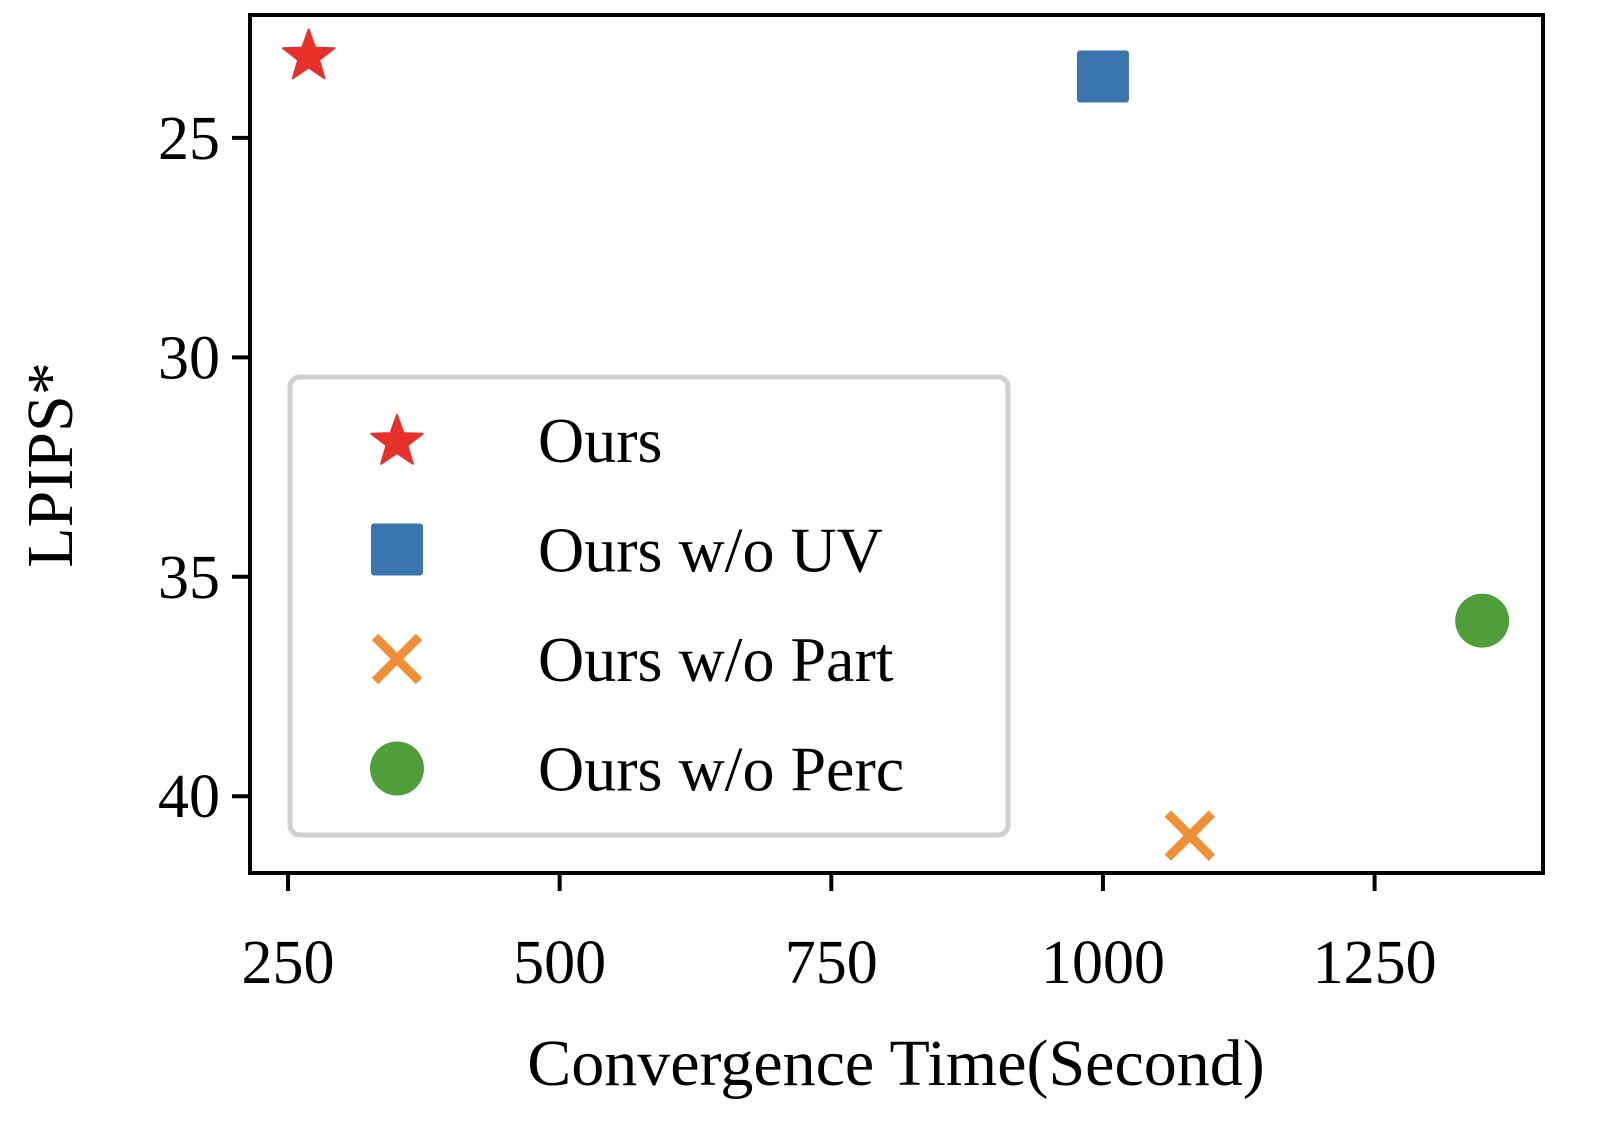  I want to click on y-tick-label: 35, so click(189, 578).